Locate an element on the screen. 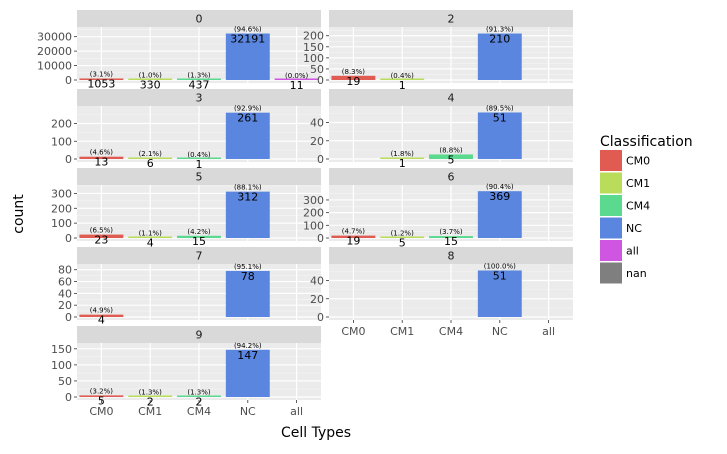  legend: Classification CM0 CM1 CM4 NC all nan is located at coordinates (646, 209).